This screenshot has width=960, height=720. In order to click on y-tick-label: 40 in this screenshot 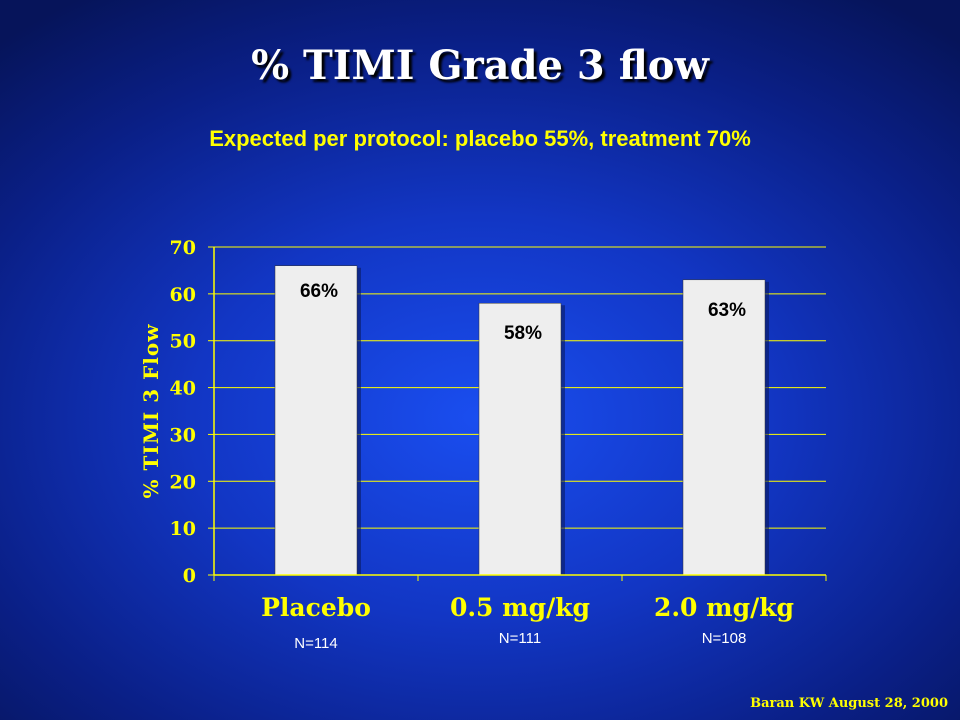, I will do `click(183, 389)`.